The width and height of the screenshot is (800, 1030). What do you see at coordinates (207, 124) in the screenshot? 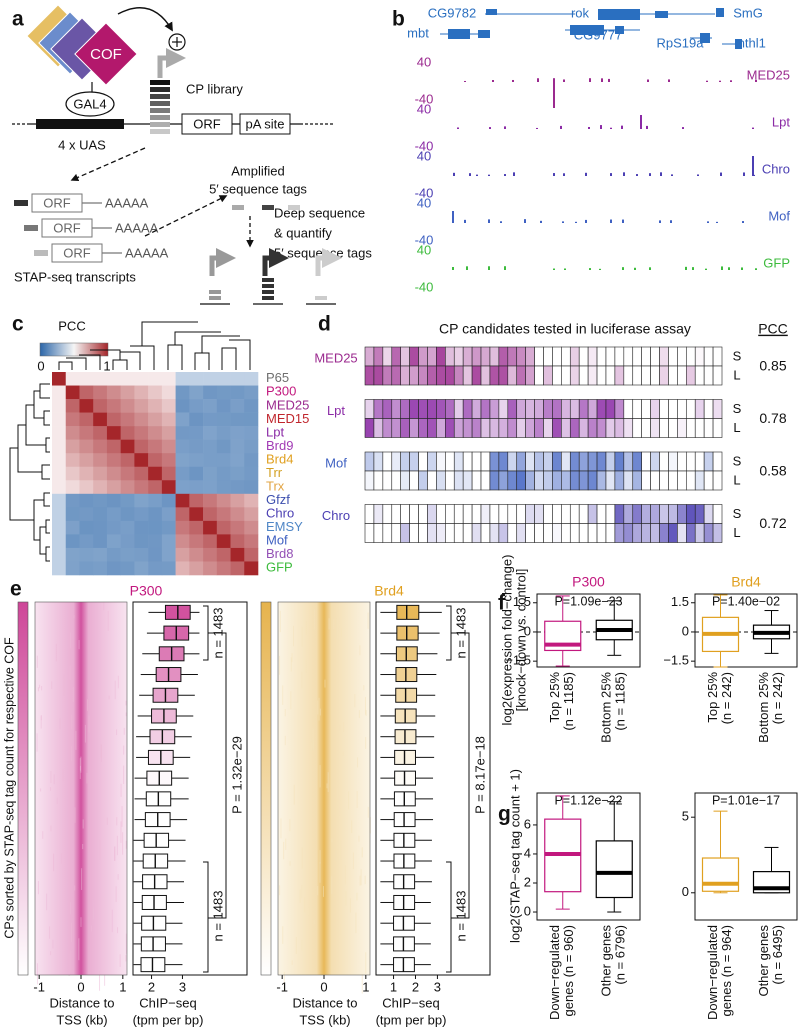
I see `orf-box` at bounding box center [207, 124].